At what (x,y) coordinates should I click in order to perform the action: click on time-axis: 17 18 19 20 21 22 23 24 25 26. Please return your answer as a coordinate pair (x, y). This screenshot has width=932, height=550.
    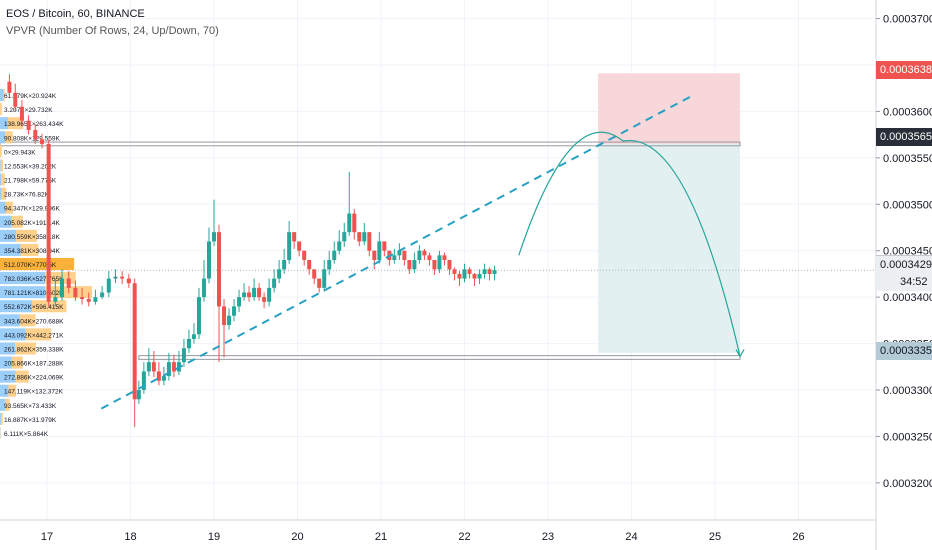
    Looking at the image, I should click on (423, 537).